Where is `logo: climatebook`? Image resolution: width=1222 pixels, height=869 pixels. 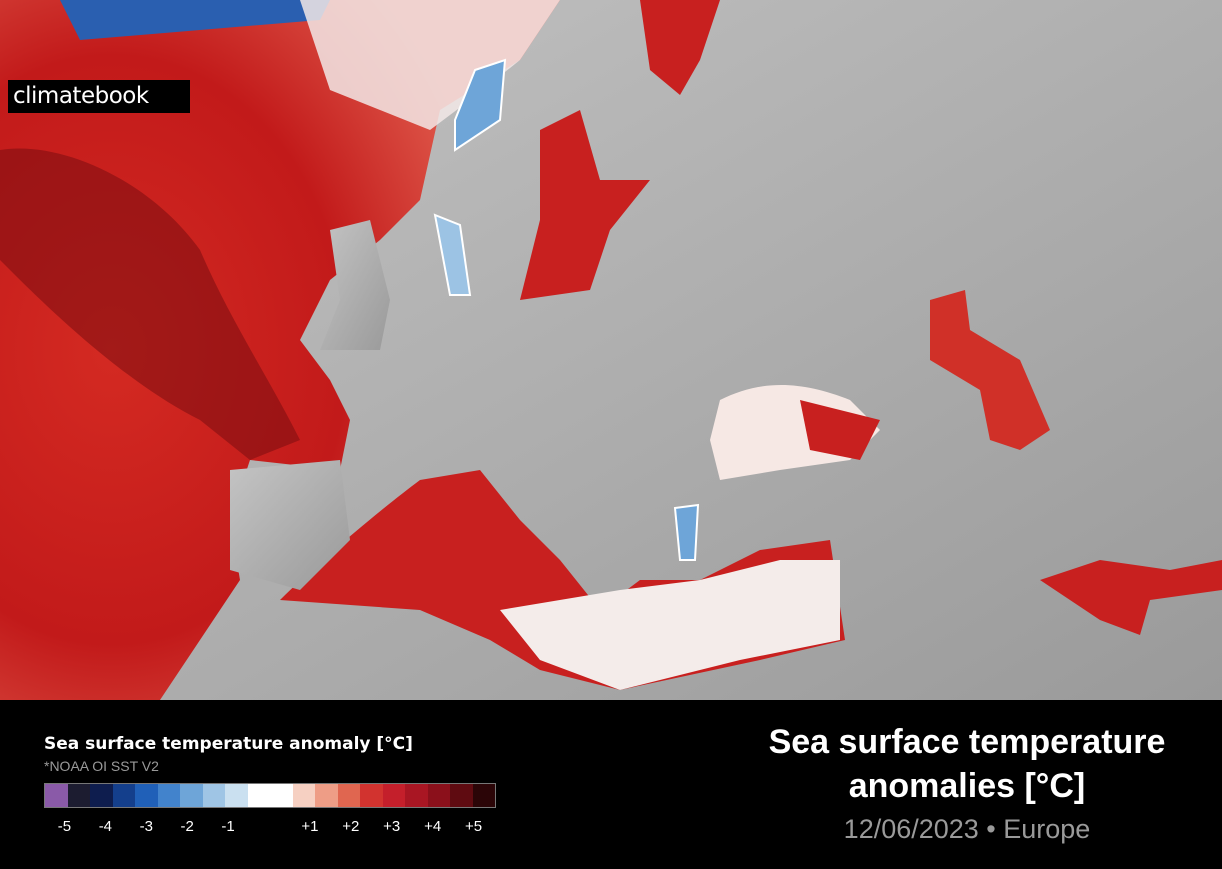
logo: climatebook is located at coordinates (99, 96).